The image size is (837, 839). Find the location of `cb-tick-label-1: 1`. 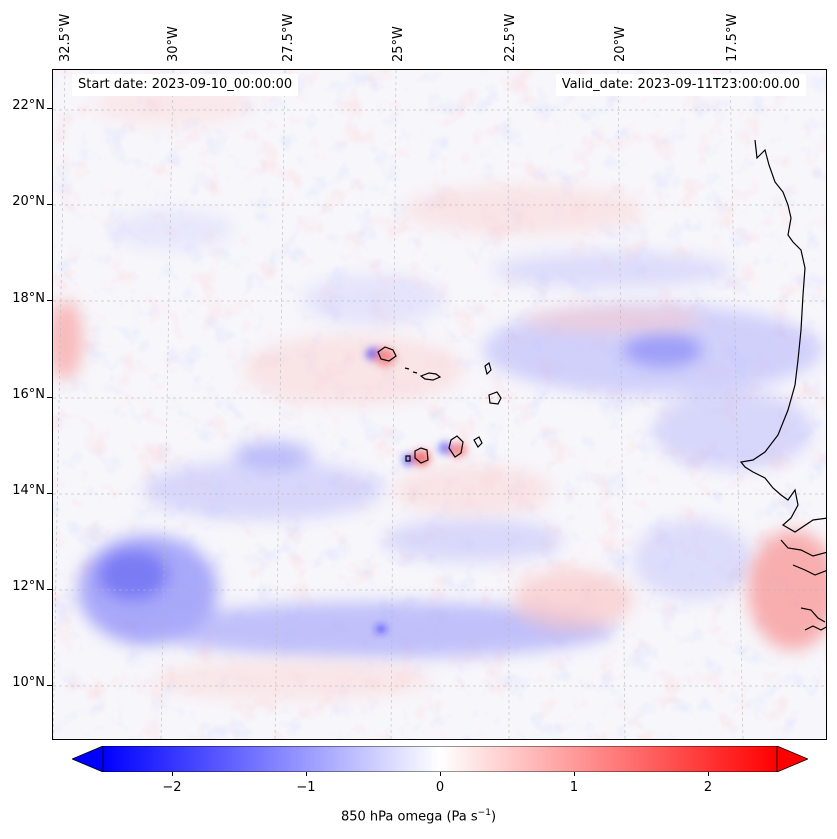

cb-tick-label-1: 1 is located at coordinates (574, 787).